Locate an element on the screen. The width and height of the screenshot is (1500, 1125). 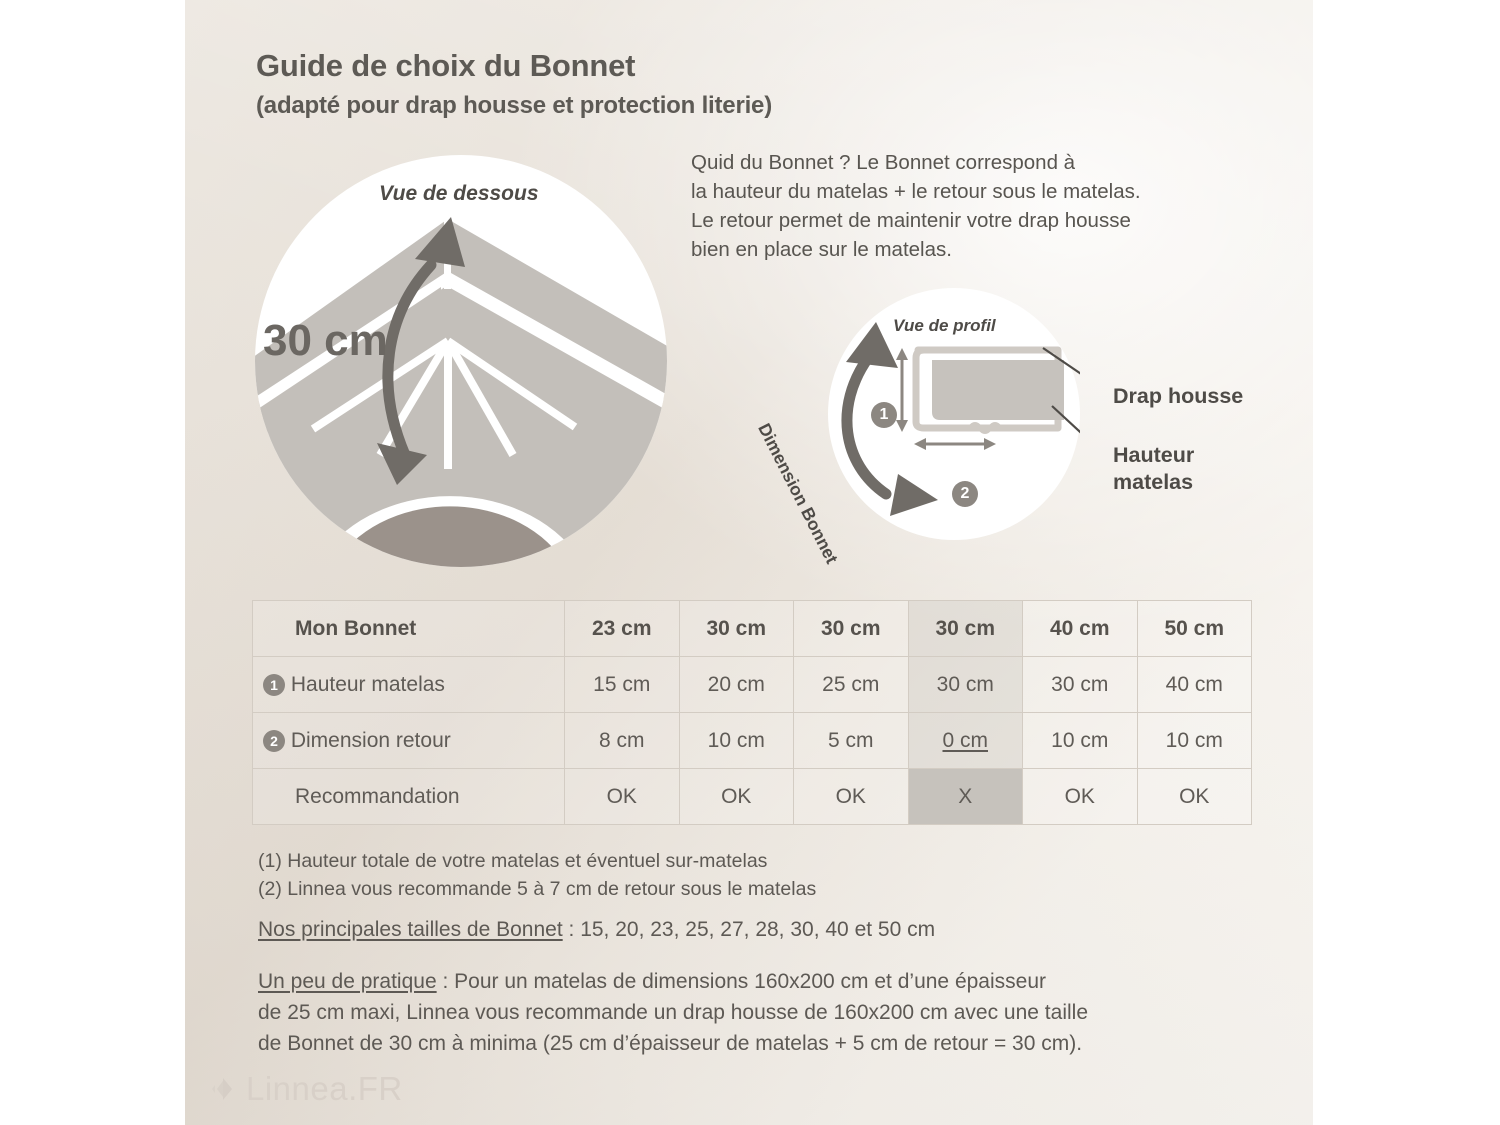
cell-reco-6: OK is located at coordinates (1194, 796).